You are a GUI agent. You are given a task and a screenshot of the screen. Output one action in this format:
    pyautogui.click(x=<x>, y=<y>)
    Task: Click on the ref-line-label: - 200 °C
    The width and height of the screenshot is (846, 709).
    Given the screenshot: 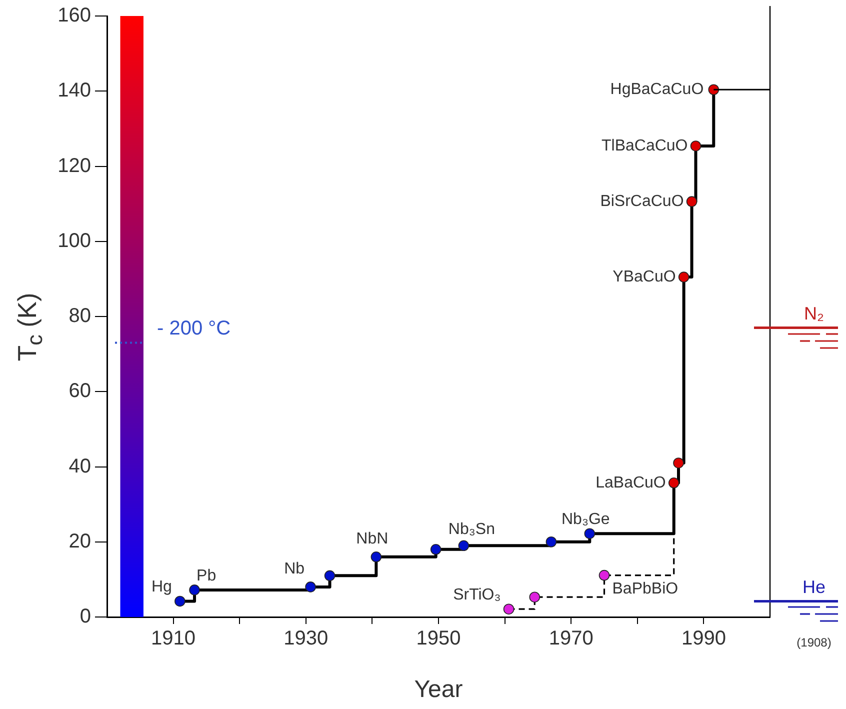 What is the action you would take?
    pyautogui.click(x=194, y=328)
    